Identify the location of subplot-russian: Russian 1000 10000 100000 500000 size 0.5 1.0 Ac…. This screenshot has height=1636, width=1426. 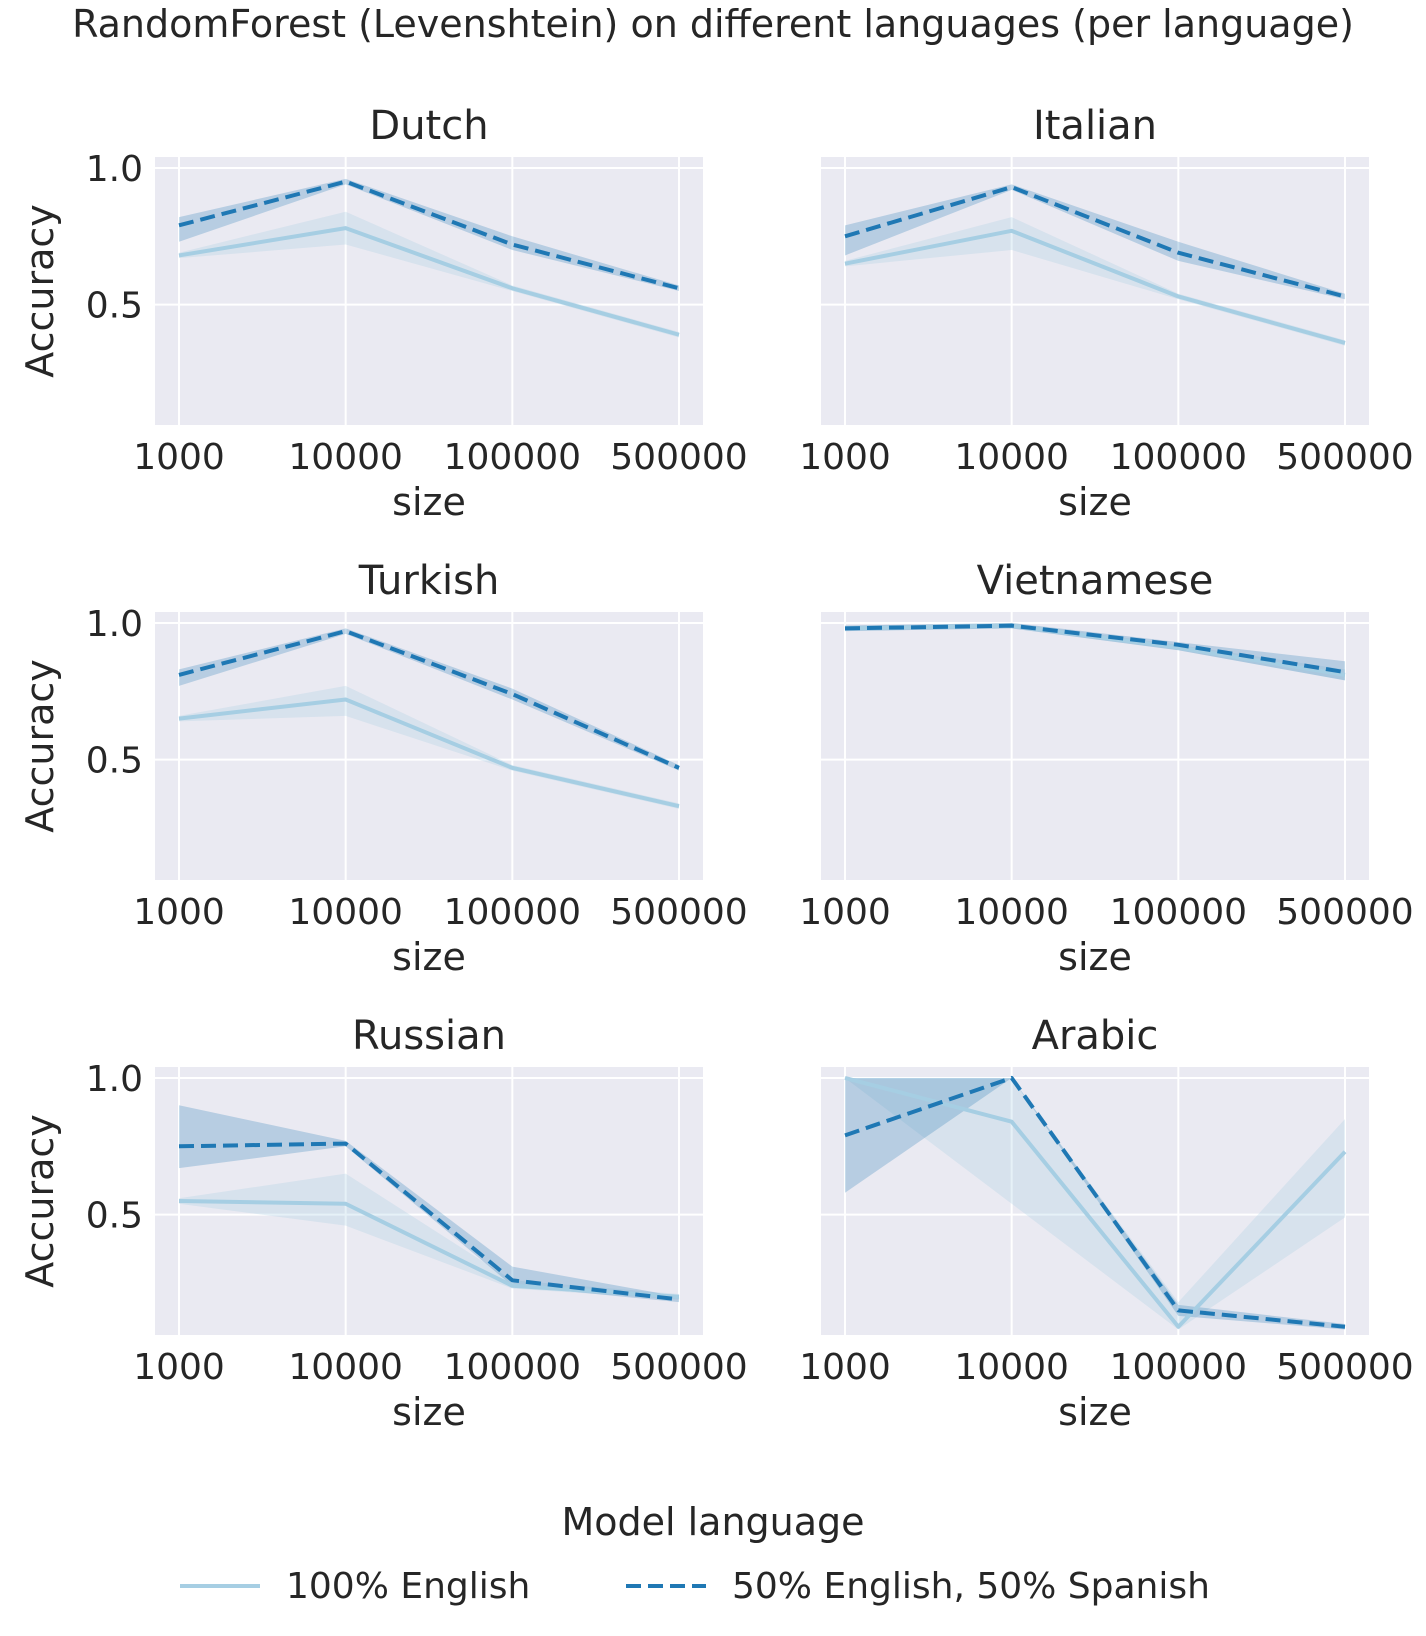
(383, 1223).